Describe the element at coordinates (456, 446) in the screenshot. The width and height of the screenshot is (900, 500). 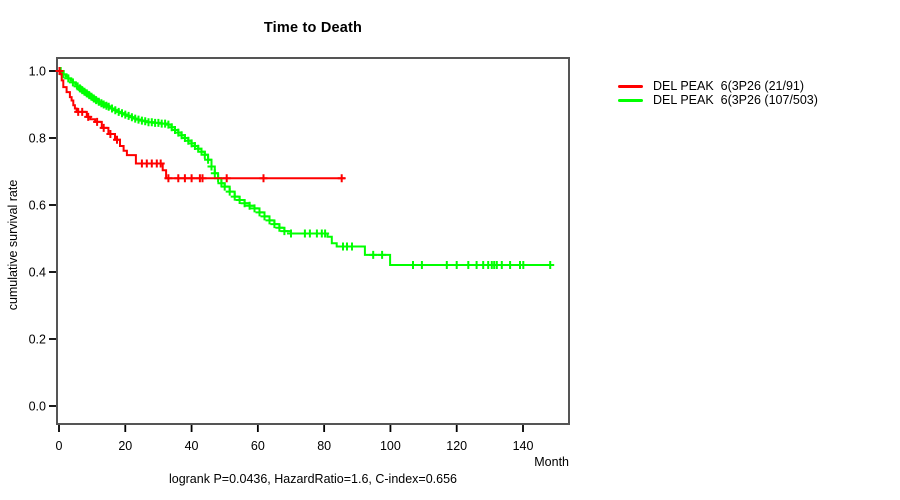
I see `x-axis-tick-label: 120` at that location.